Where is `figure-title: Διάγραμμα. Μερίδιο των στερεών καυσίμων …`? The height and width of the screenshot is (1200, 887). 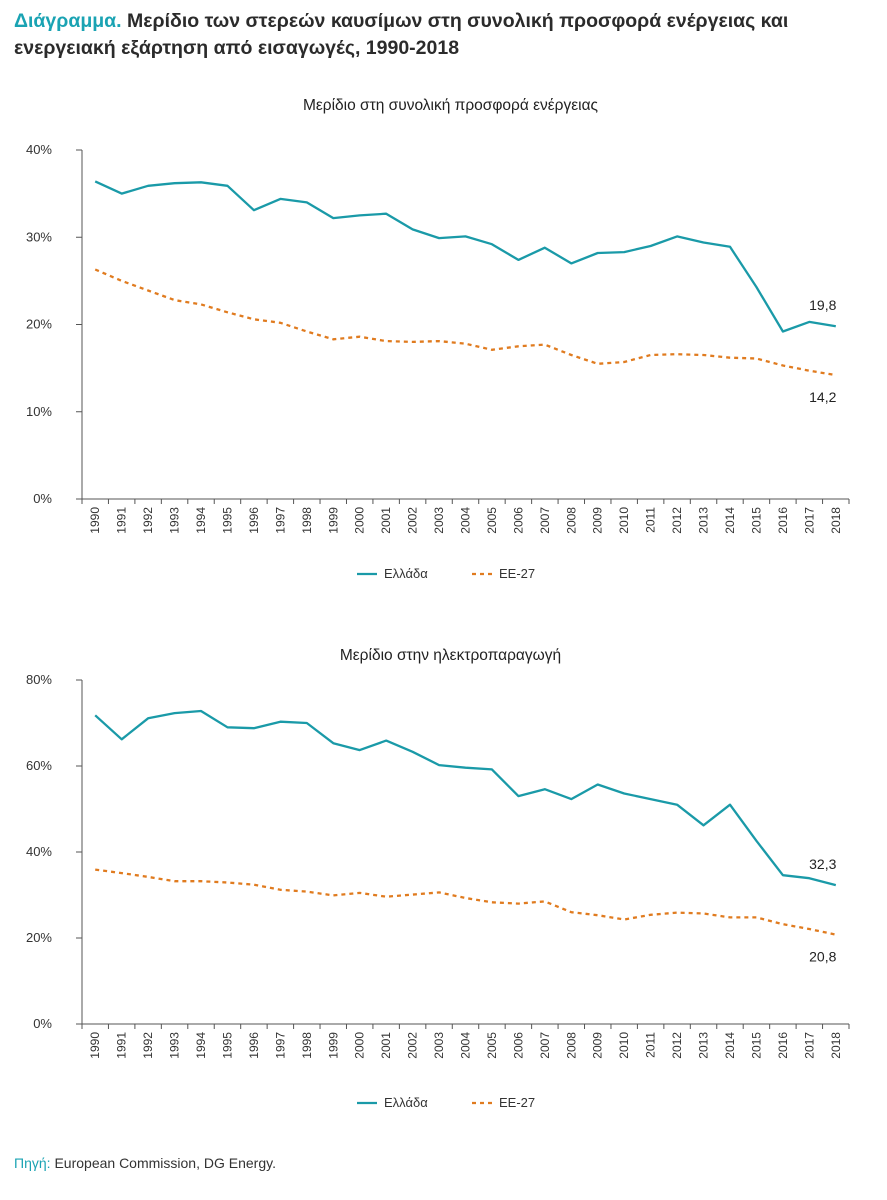
figure-title: Διάγραμμα. Μερίδιο των στερεών καυσίμων … is located at coordinates (444, 35).